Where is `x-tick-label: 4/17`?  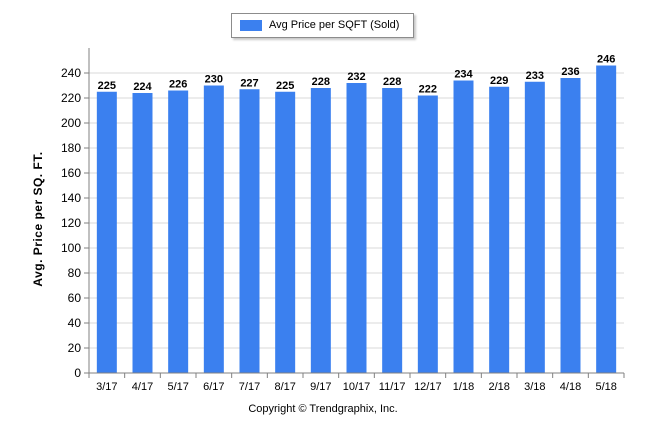
x-tick-label: 4/17 is located at coordinates (142, 387).